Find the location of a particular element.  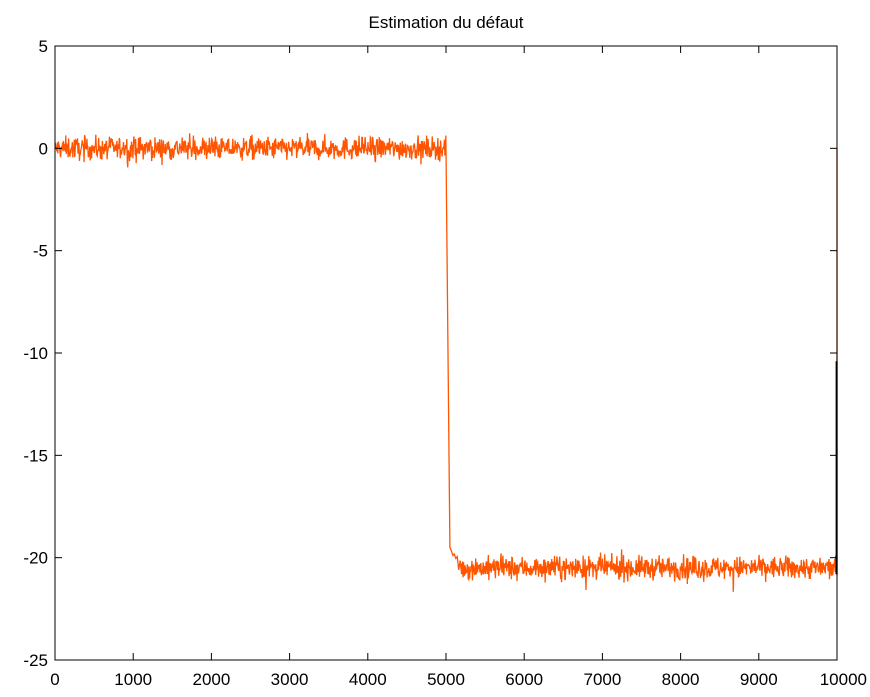

y-tick-label: -15 is located at coordinates (35, 455).